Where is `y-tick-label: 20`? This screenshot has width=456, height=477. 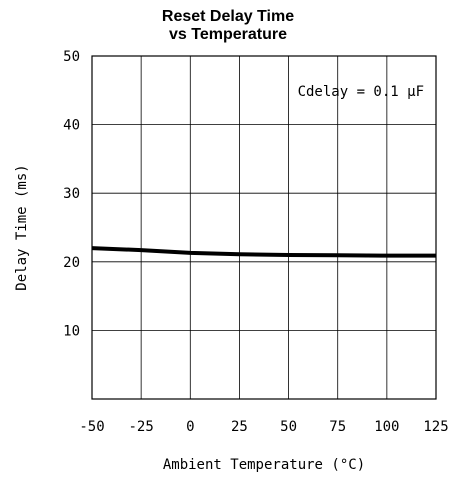 y-tick-label: 20 is located at coordinates (71, 263).